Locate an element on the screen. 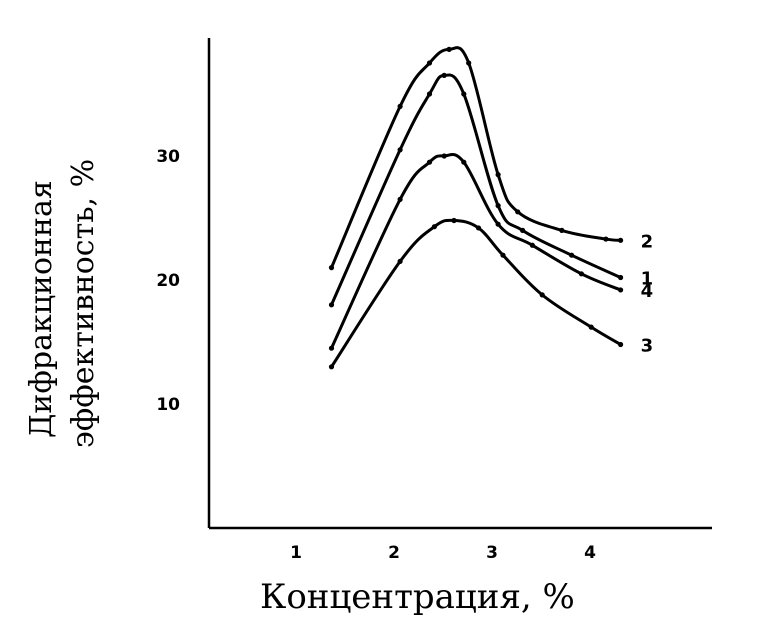 The image size is (760, 625). x-tick-labels: 1 2 3 4 is located at coordinates (443, 553).